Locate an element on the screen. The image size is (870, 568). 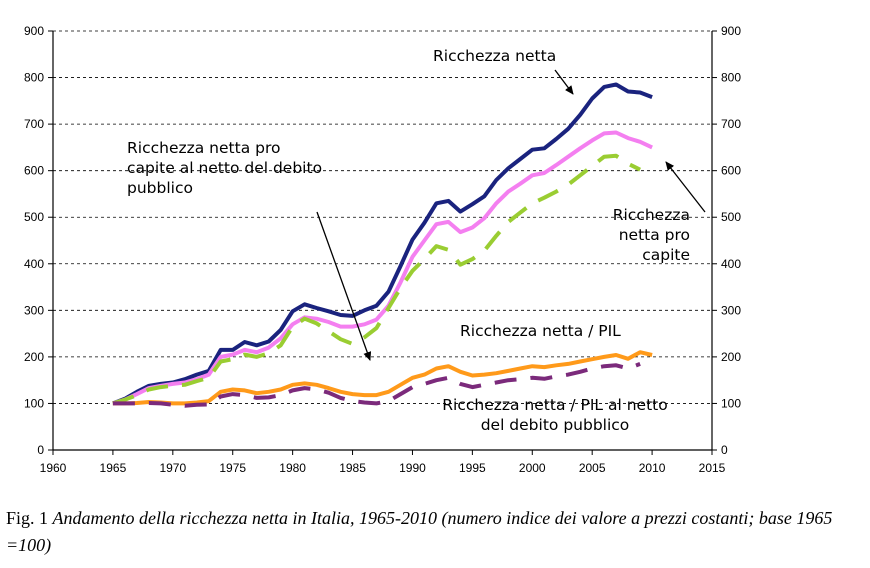
annotation-2: Ricchezza netta pro capite is located at coordinates (651, 235).